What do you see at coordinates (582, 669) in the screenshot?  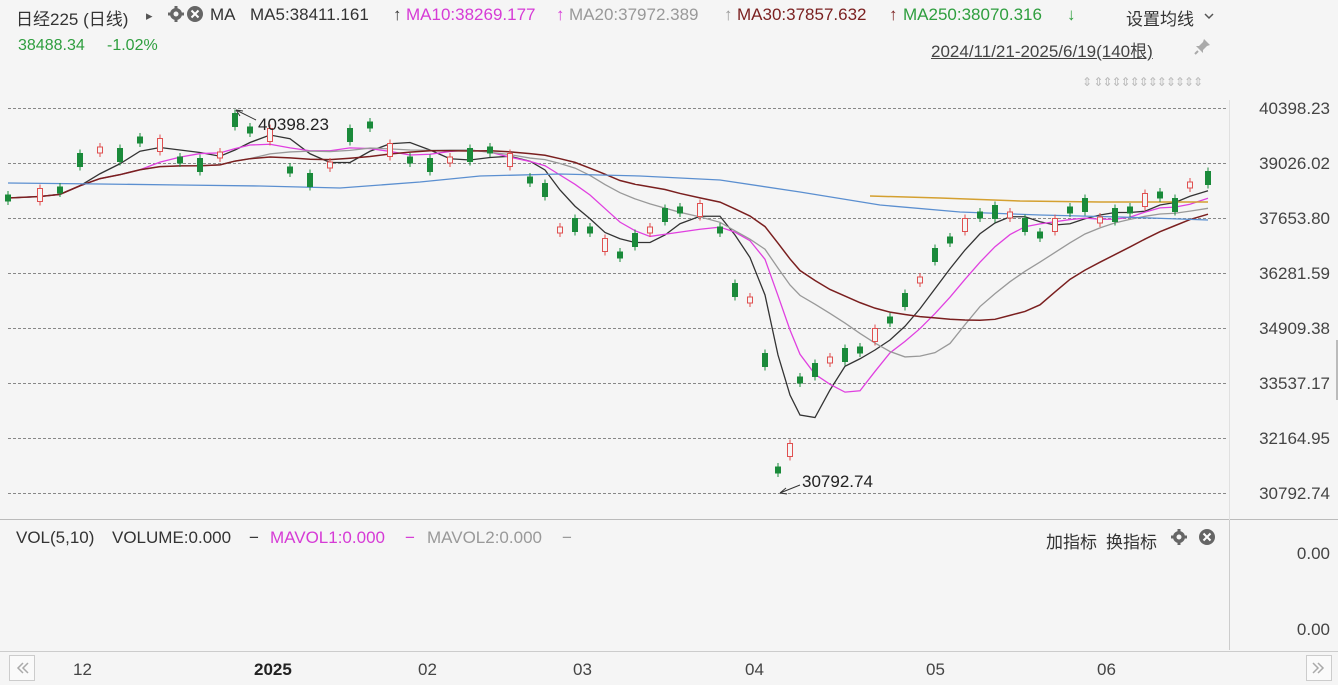 I see `x-tick-label: 03` at bounding box center [582, 669].